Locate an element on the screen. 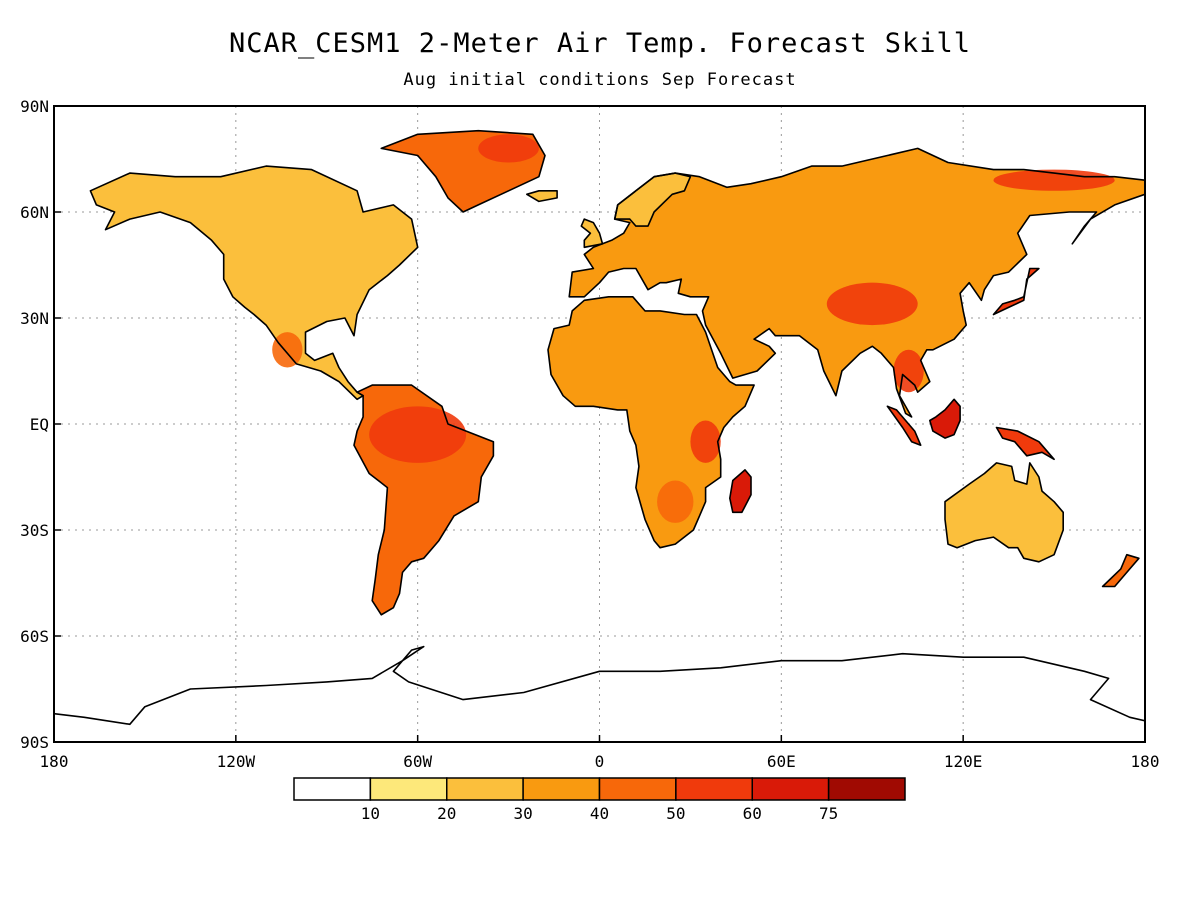 The image size is (1200, 900). coastline-new-guinea is located at coordinates (1025, 443).